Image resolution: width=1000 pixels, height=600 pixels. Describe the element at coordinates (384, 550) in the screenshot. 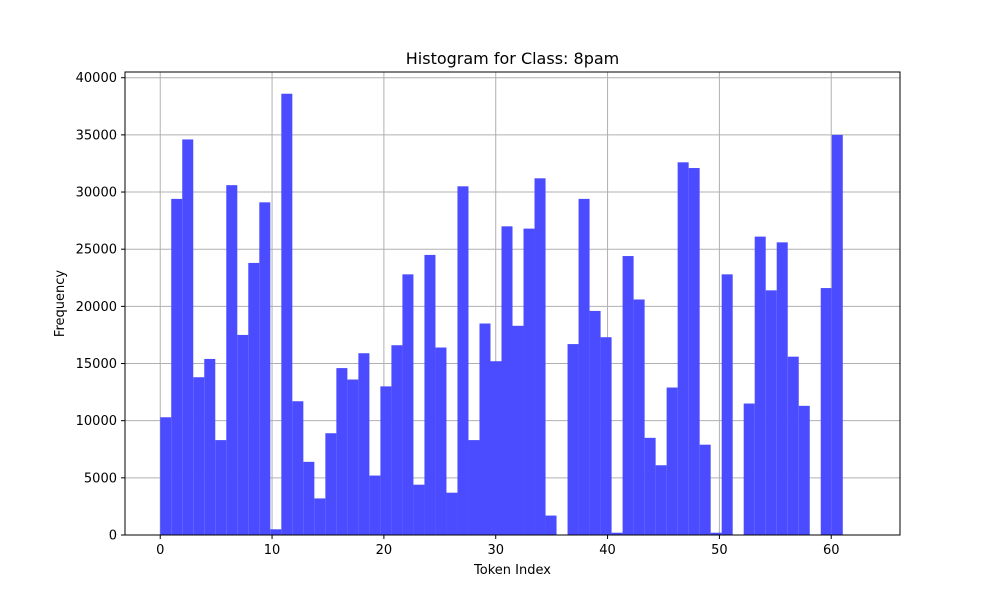

I see `x-tick-label: 20` at that location.